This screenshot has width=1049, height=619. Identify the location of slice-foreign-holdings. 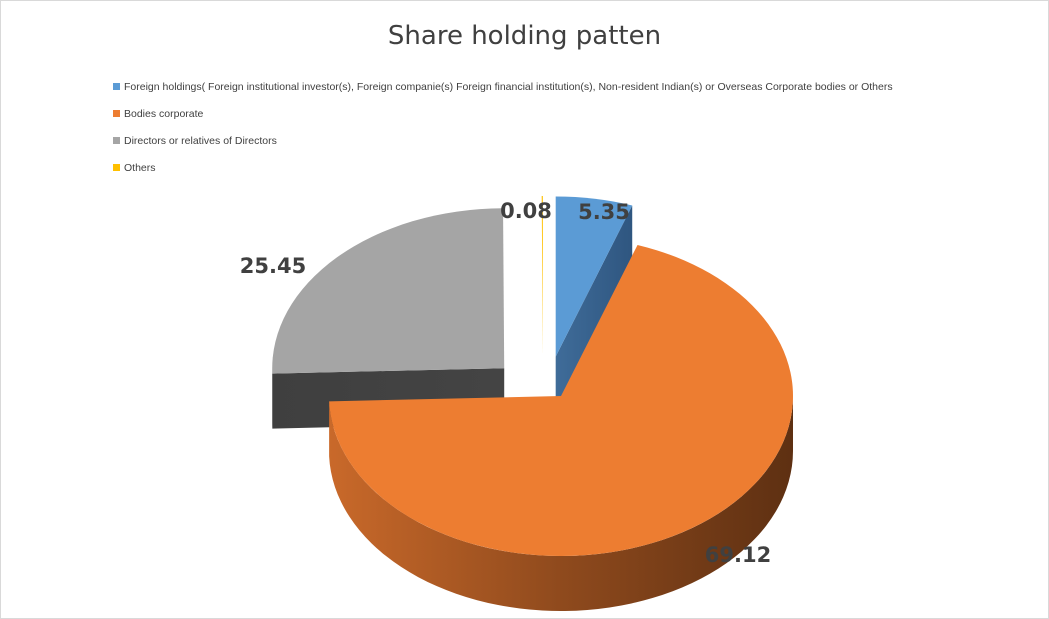
(594, 276).